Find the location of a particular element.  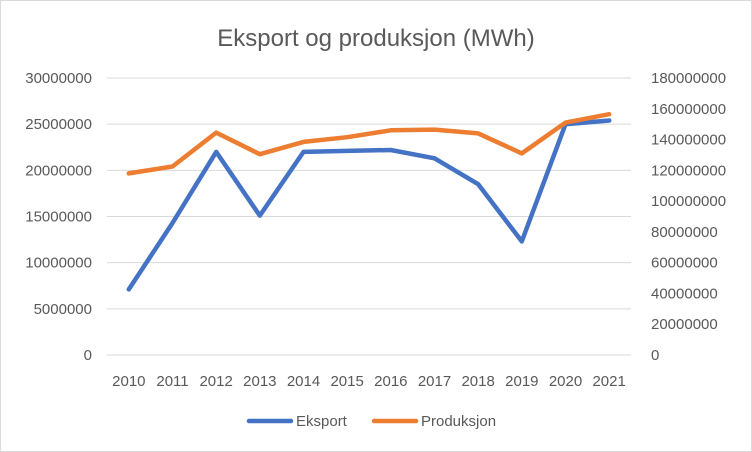

right-tick-label: 180000000 is located at coordinates (688, 78).